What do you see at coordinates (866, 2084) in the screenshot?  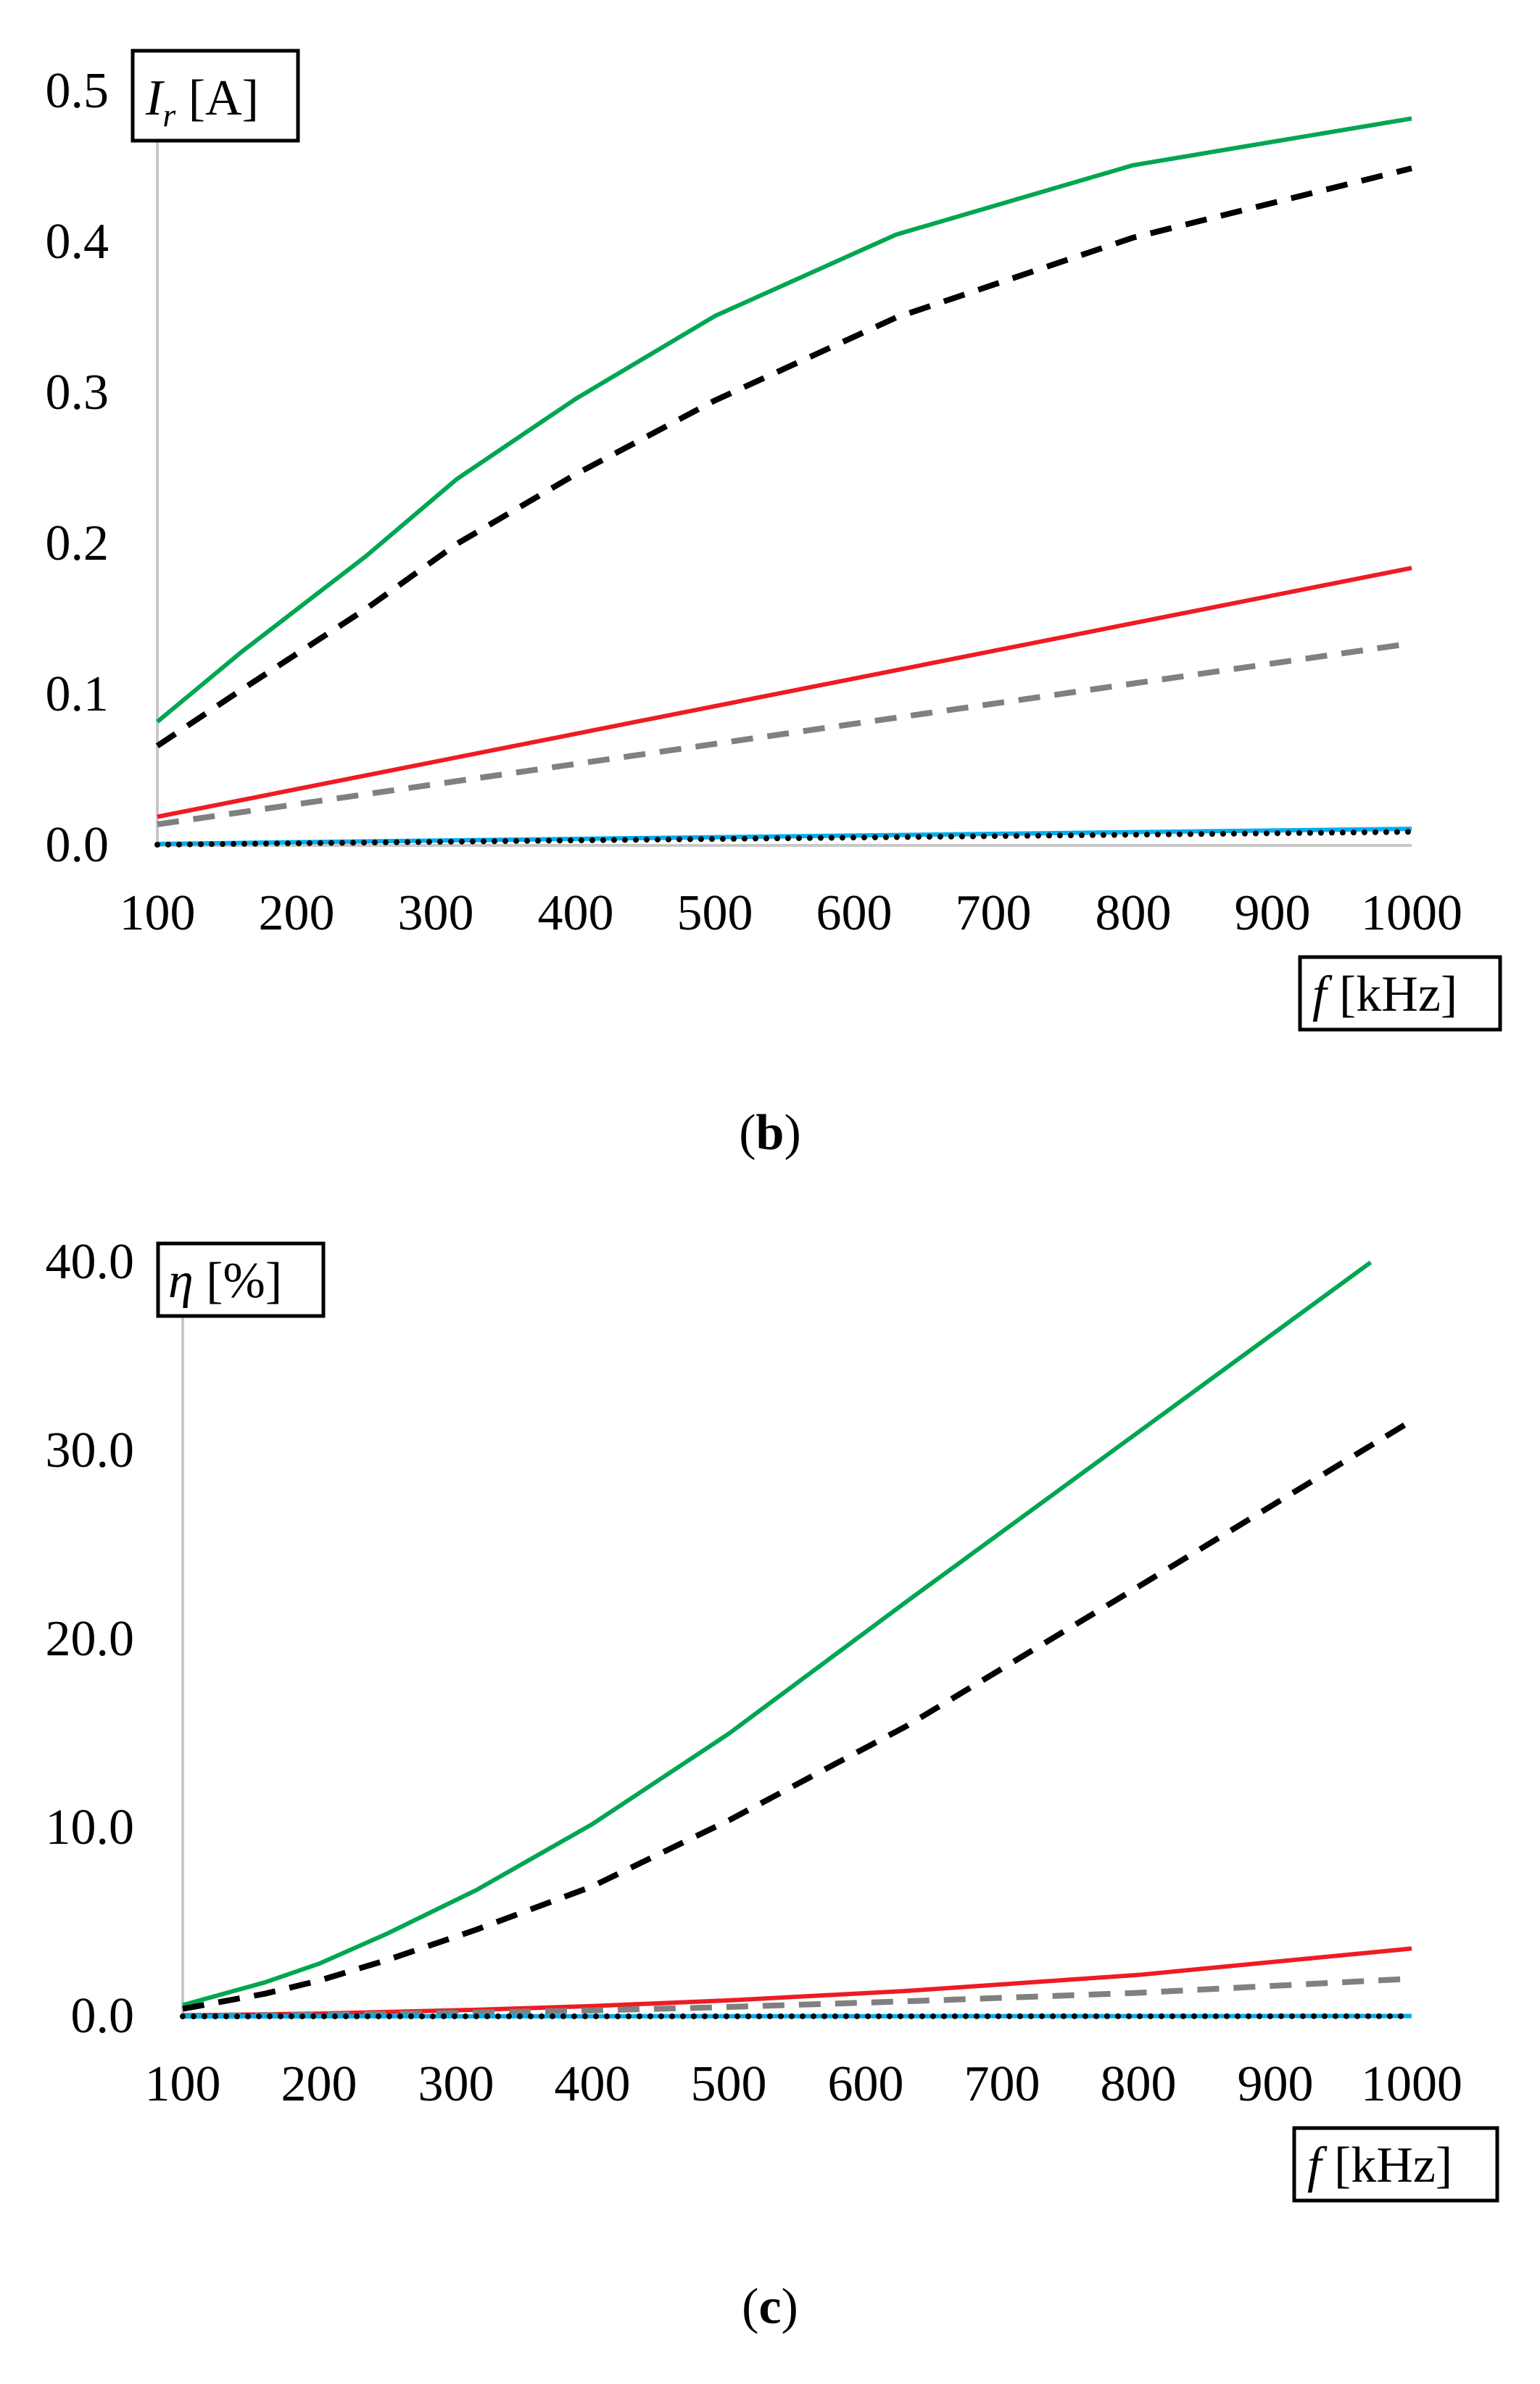 I see `x-tick-label-c-600: 600` at bounding box center [866, 2084].